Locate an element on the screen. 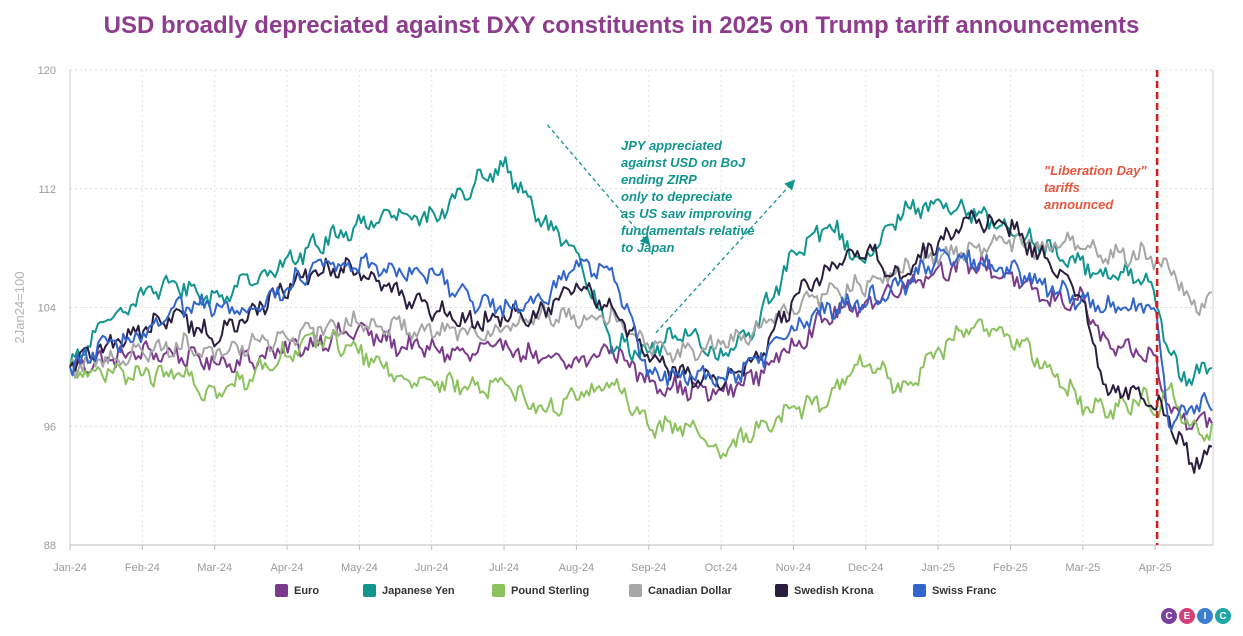  event-annotation-text: "Liberation Day" is located at coordinates (1095, 170).